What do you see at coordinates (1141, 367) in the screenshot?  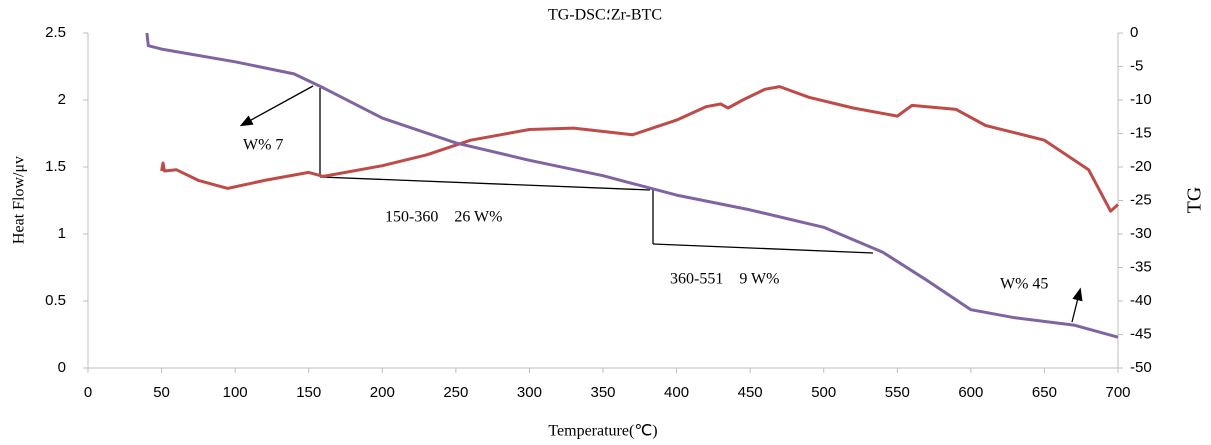 I see `y2-tick-label: -50` at bounding box center [1141, 367].